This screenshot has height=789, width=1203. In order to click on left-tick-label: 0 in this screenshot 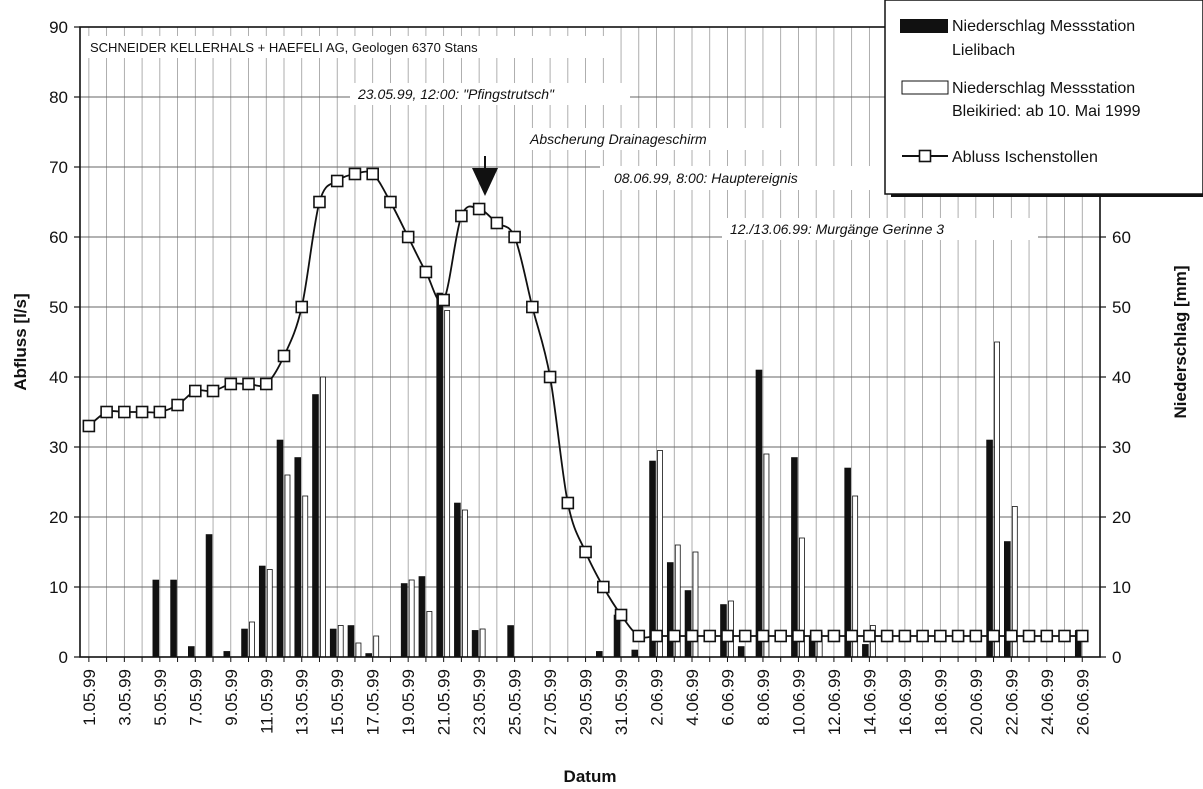, I will do `click(63, 657)`.